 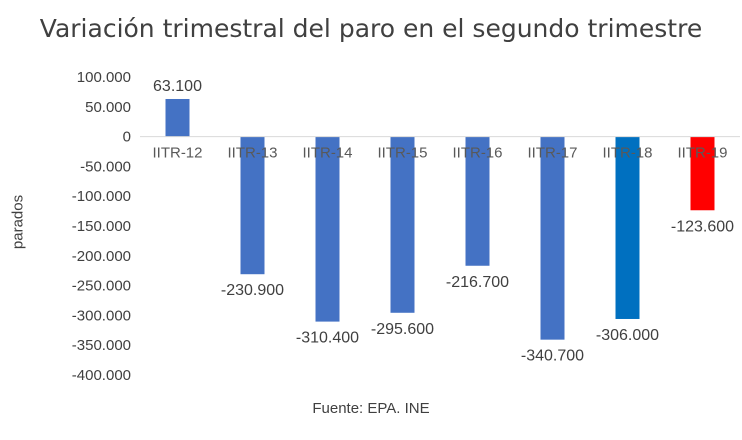 I want to click on y-tick-label: -150.000, so click(x=101, y=226).